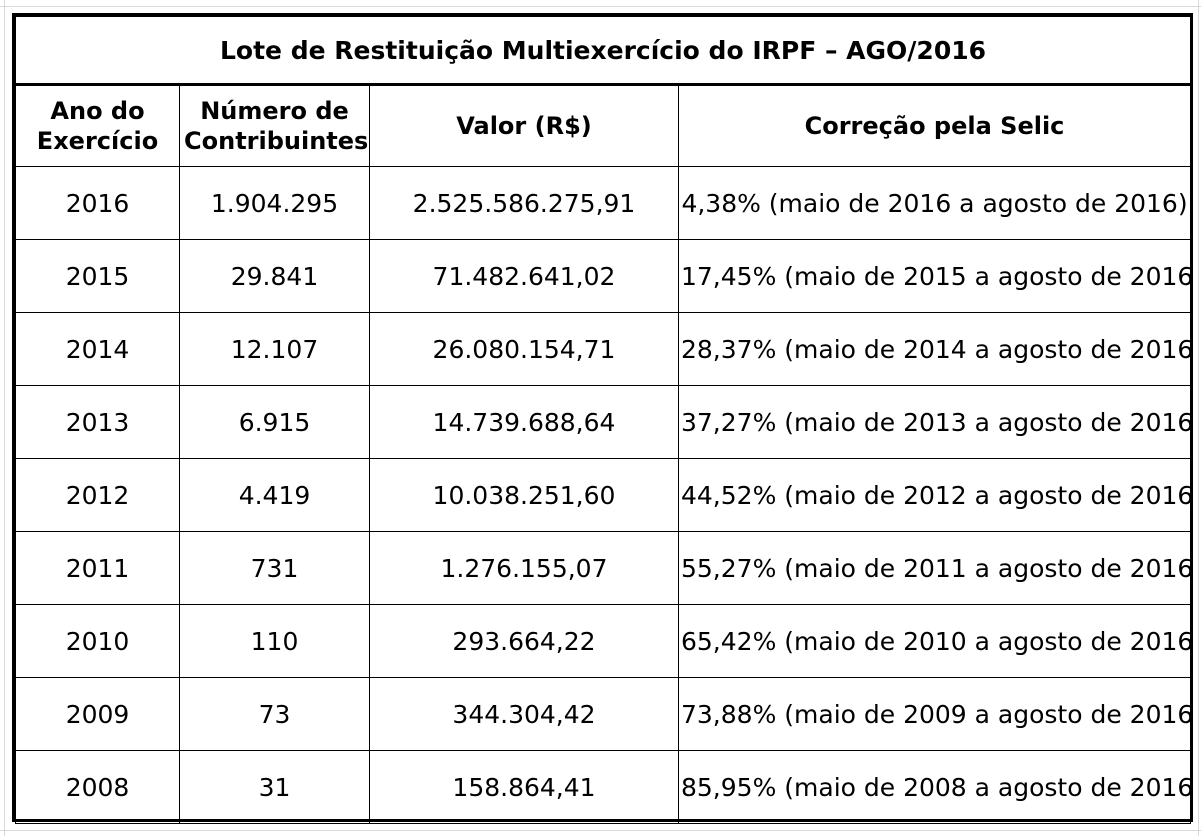  Describe the element at coordinates (934, 203) in the screenshot. I see `cell-correcao: 4,38% (maio de 2016 a agosto de 2016)` at that location.